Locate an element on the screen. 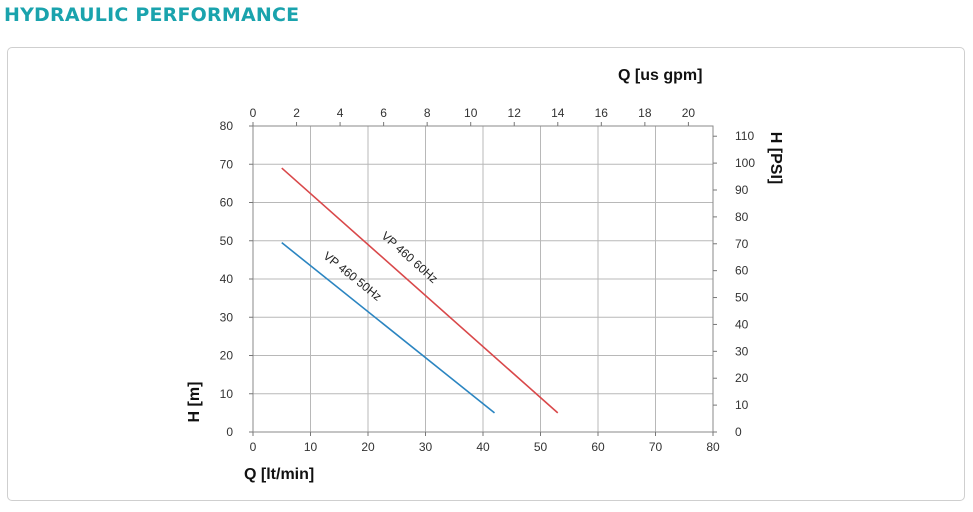 Image resolution: width=973 pixels, height=512 pixels. x-tick-label: 40 is located at coordinates (483, 447).